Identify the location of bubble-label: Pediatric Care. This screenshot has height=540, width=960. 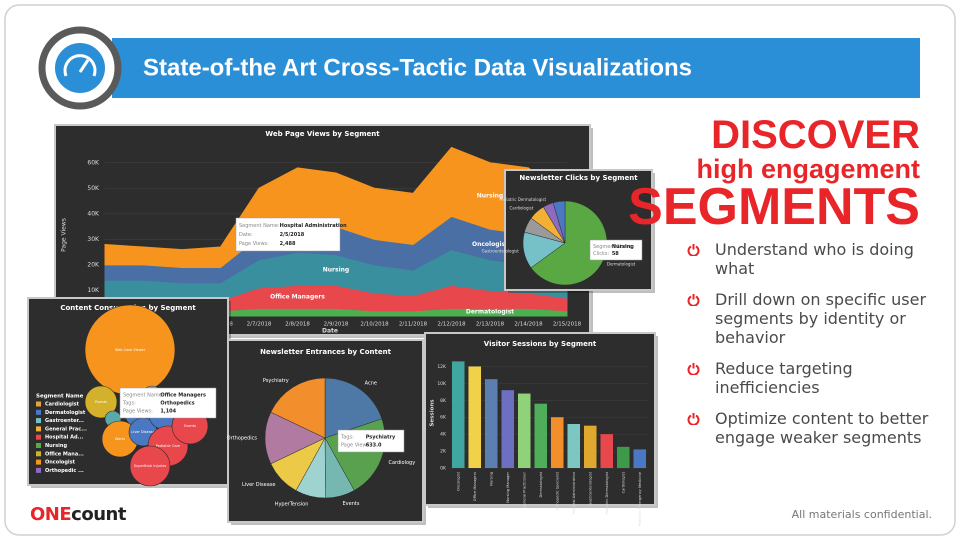
(168, 446).